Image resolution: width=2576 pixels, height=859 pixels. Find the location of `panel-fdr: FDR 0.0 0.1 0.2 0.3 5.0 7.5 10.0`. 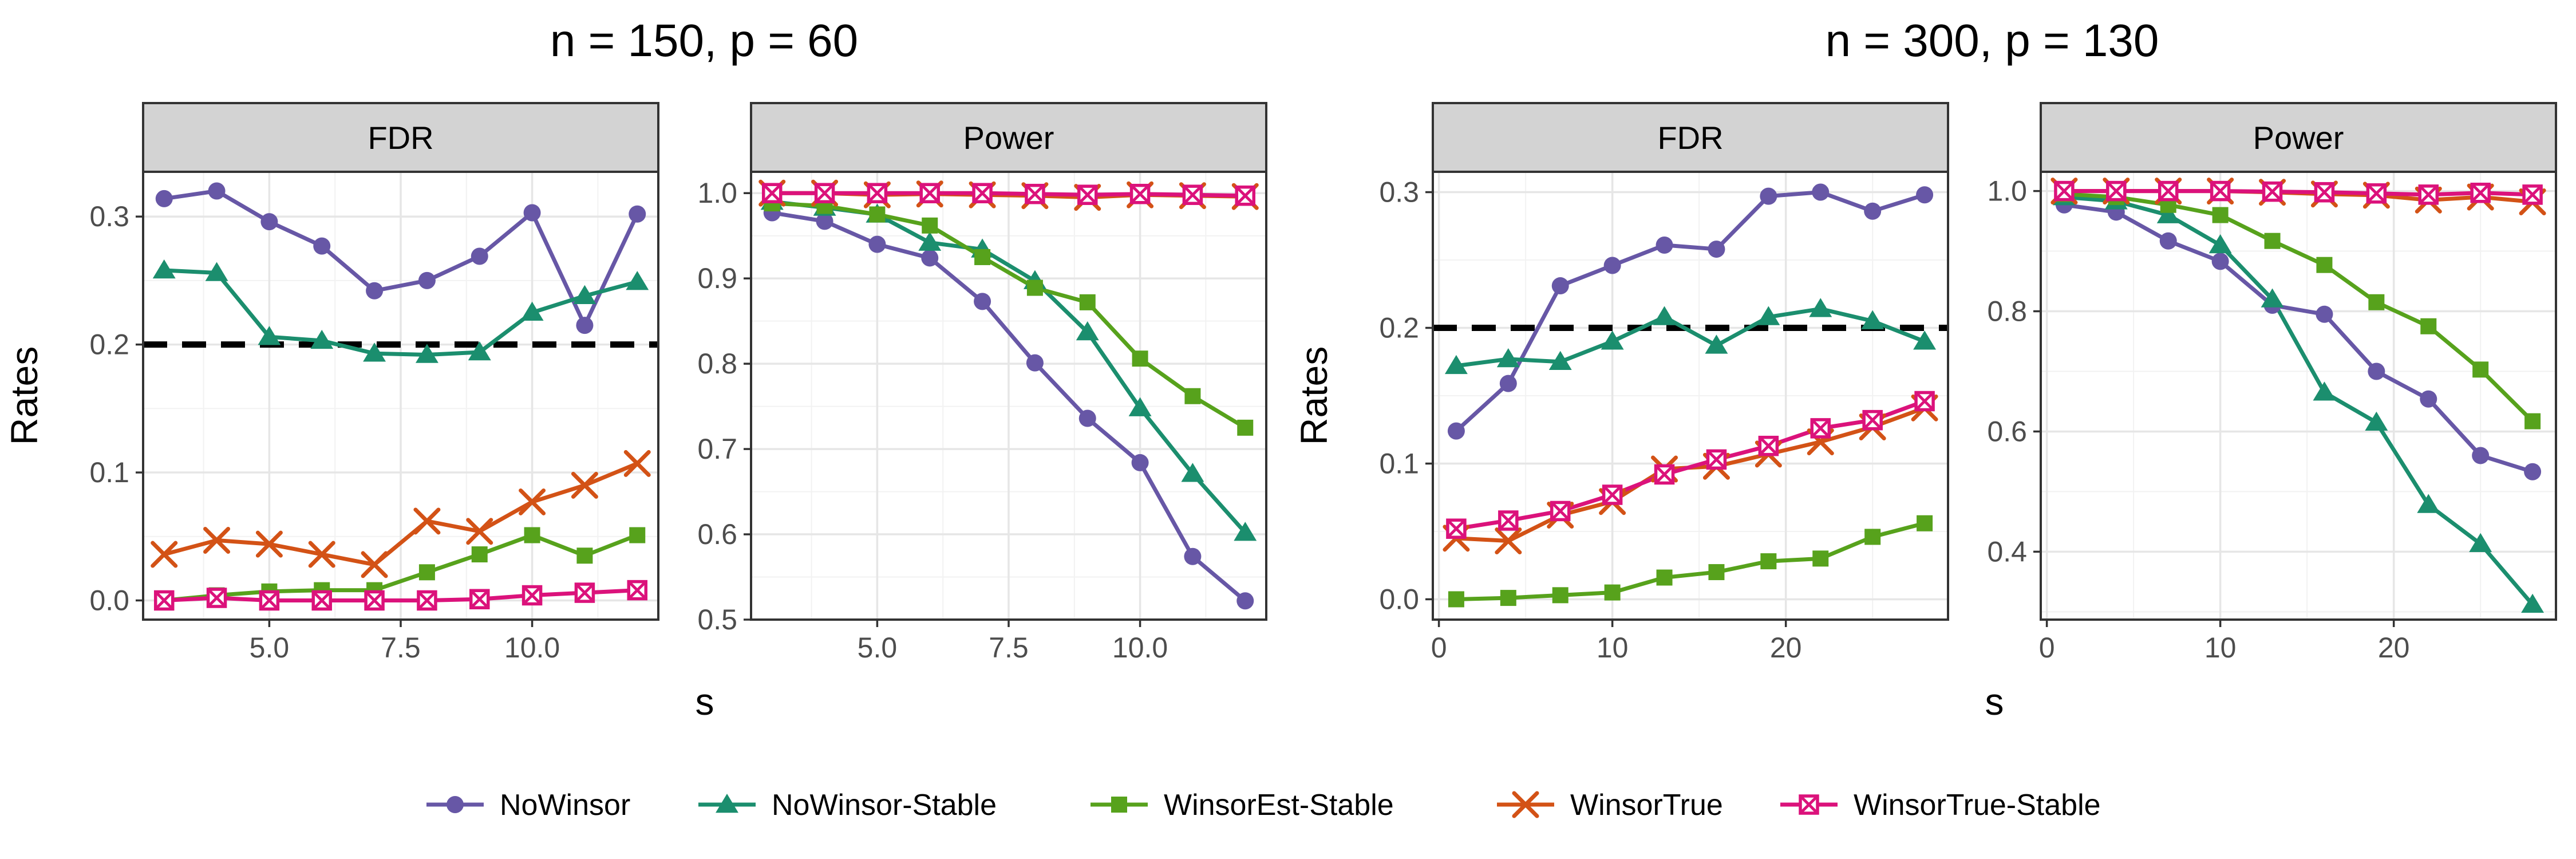

panel-fdr: FDR 0.0 0.1 0.2 0.3 5.0 7.5 10.0 is located at coordinates (374, 383).